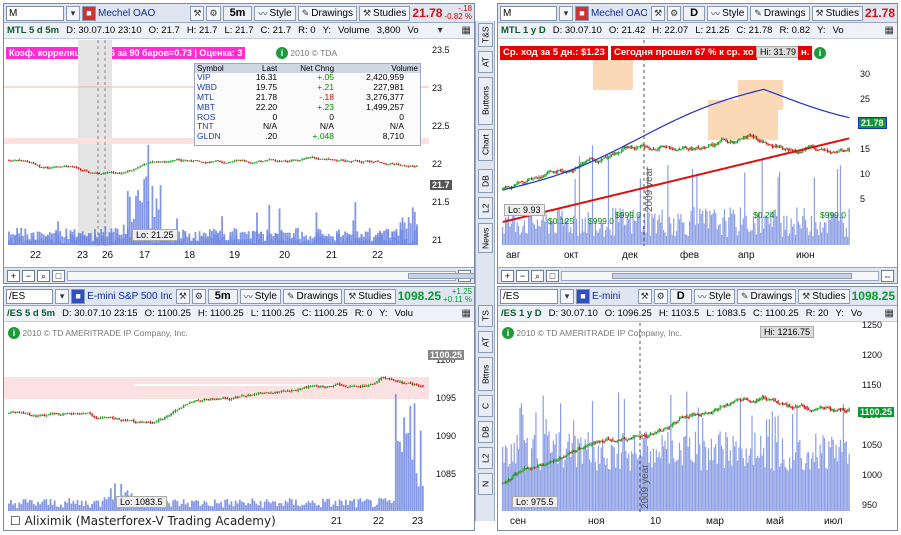 The height and width of the screenshot is (535, 901). I want to click on side-button-l2: L2, so click(485, 208).